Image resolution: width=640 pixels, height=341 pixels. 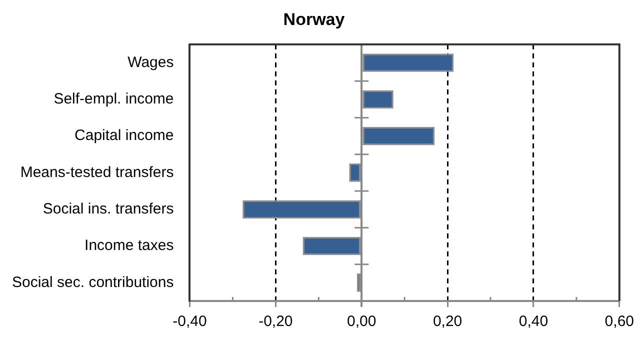 What do you see at coordinates (619, 321) in the screenshot?
I see `x-tick-label: 0,60` at bounding box center [619, 321].